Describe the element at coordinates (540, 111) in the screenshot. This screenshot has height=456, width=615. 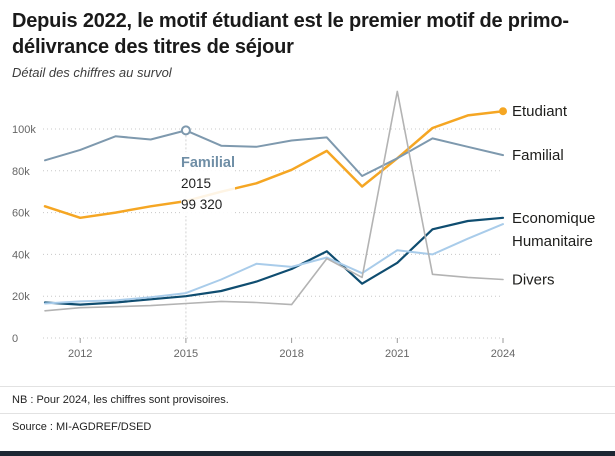
I see `series-label-etudiant: Etudiant` at that location.